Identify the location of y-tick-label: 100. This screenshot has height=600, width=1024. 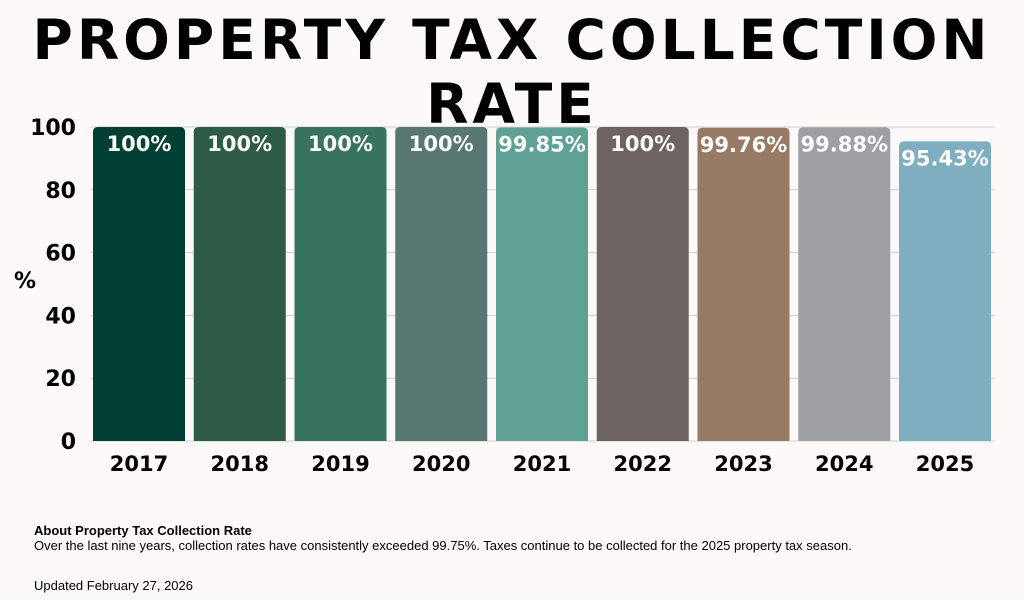
(53, 128).